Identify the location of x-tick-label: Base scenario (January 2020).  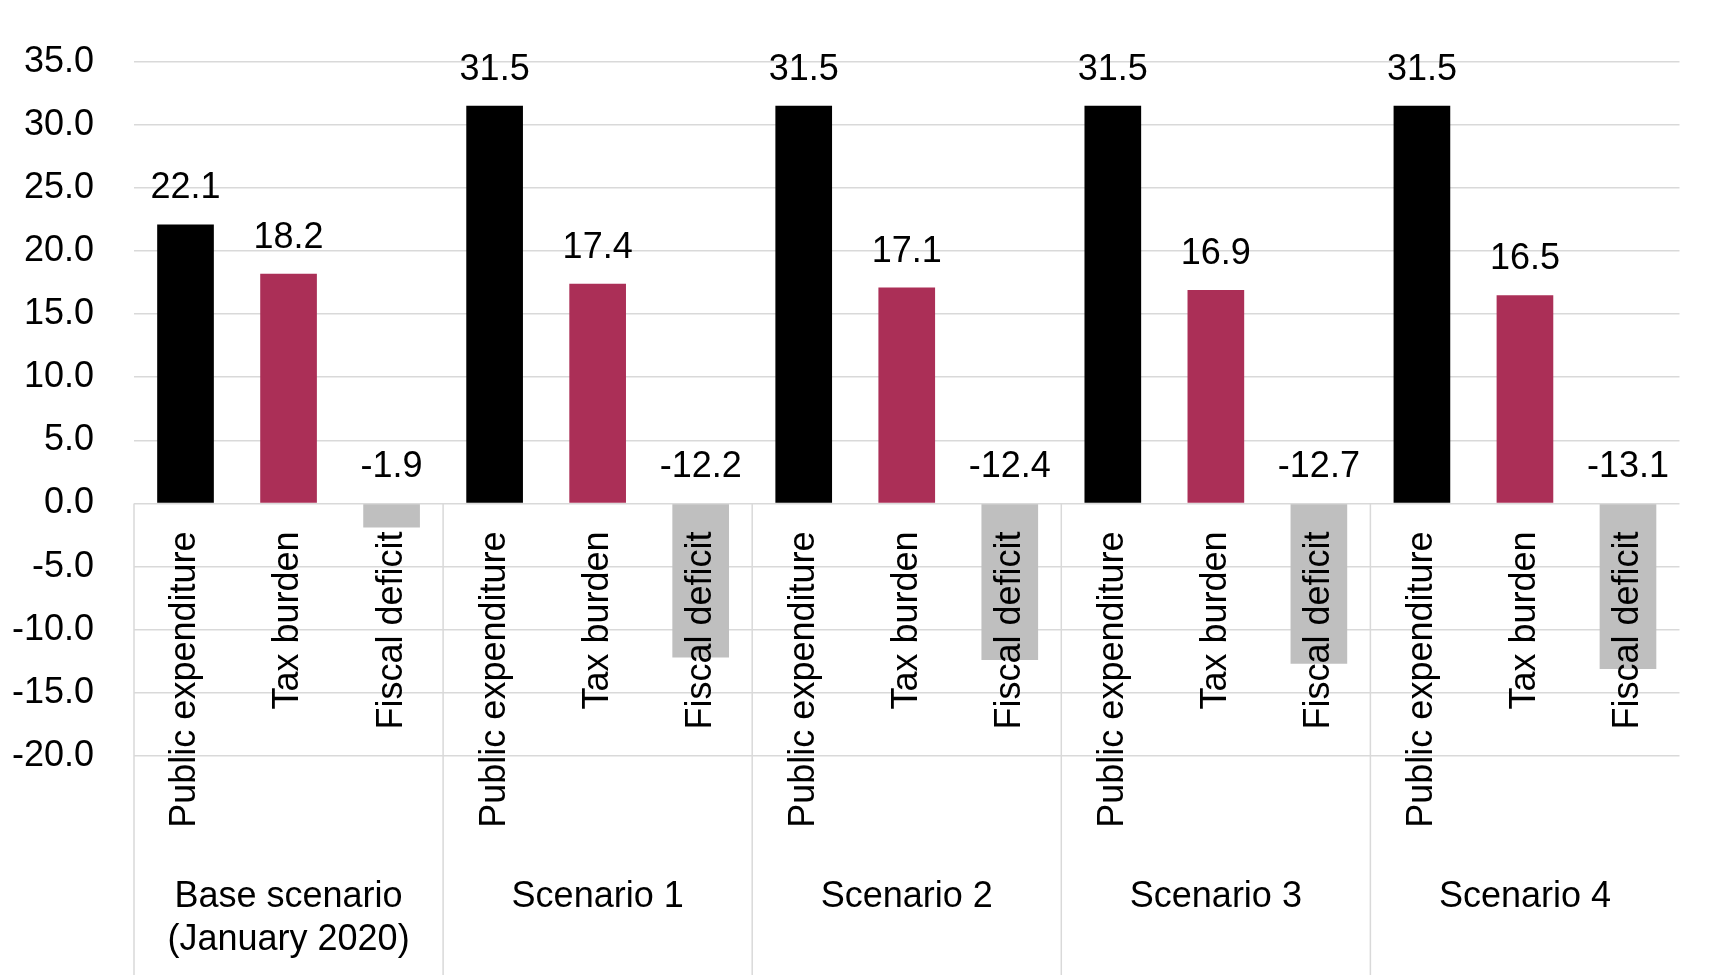
(288, 915).